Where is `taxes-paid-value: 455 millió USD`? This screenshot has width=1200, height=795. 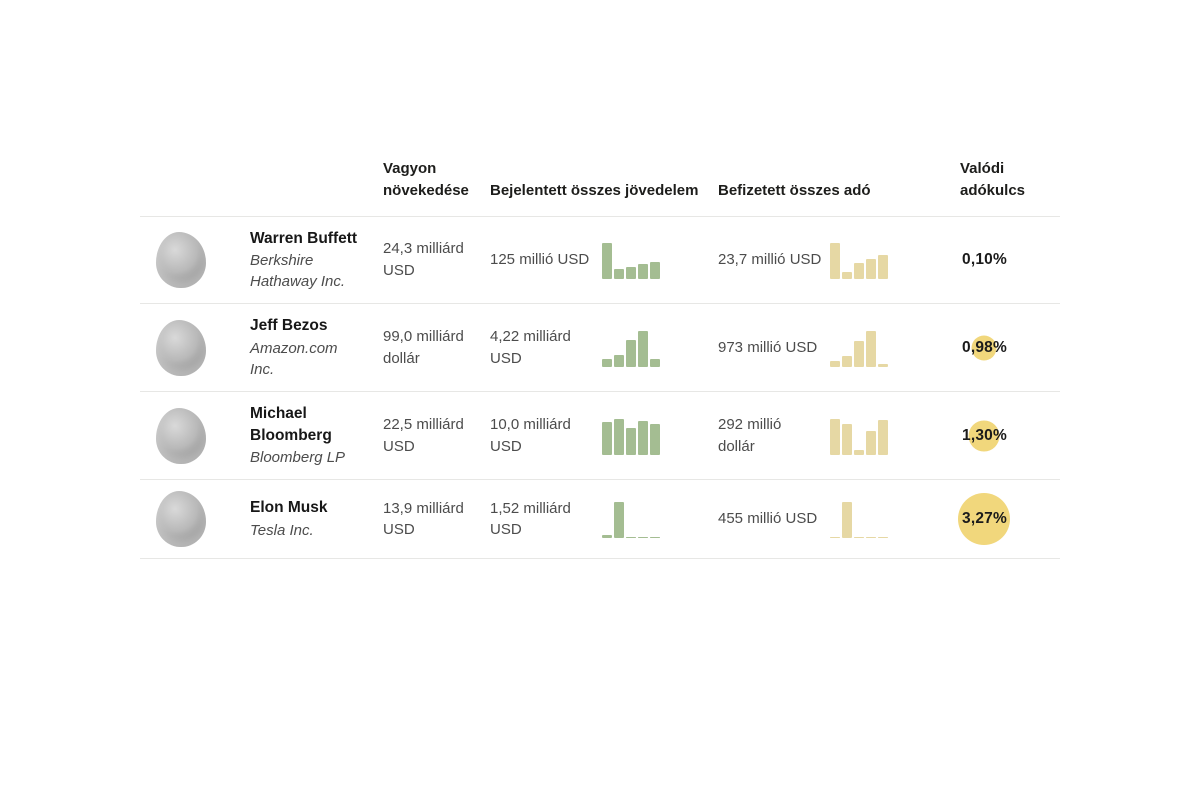
taxes-paid-value: 455 millió USD is located at coordinates (768, 519).